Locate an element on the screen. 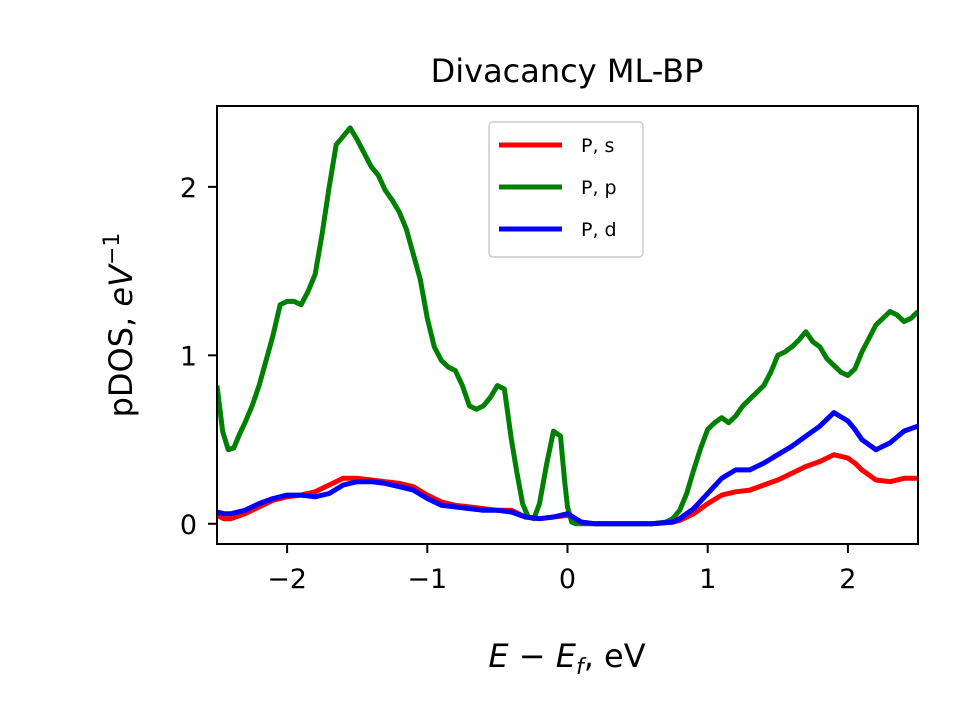 This screenshot has width=963, height=723. y-tick-label: 0 is located at coordinates (188, 525).